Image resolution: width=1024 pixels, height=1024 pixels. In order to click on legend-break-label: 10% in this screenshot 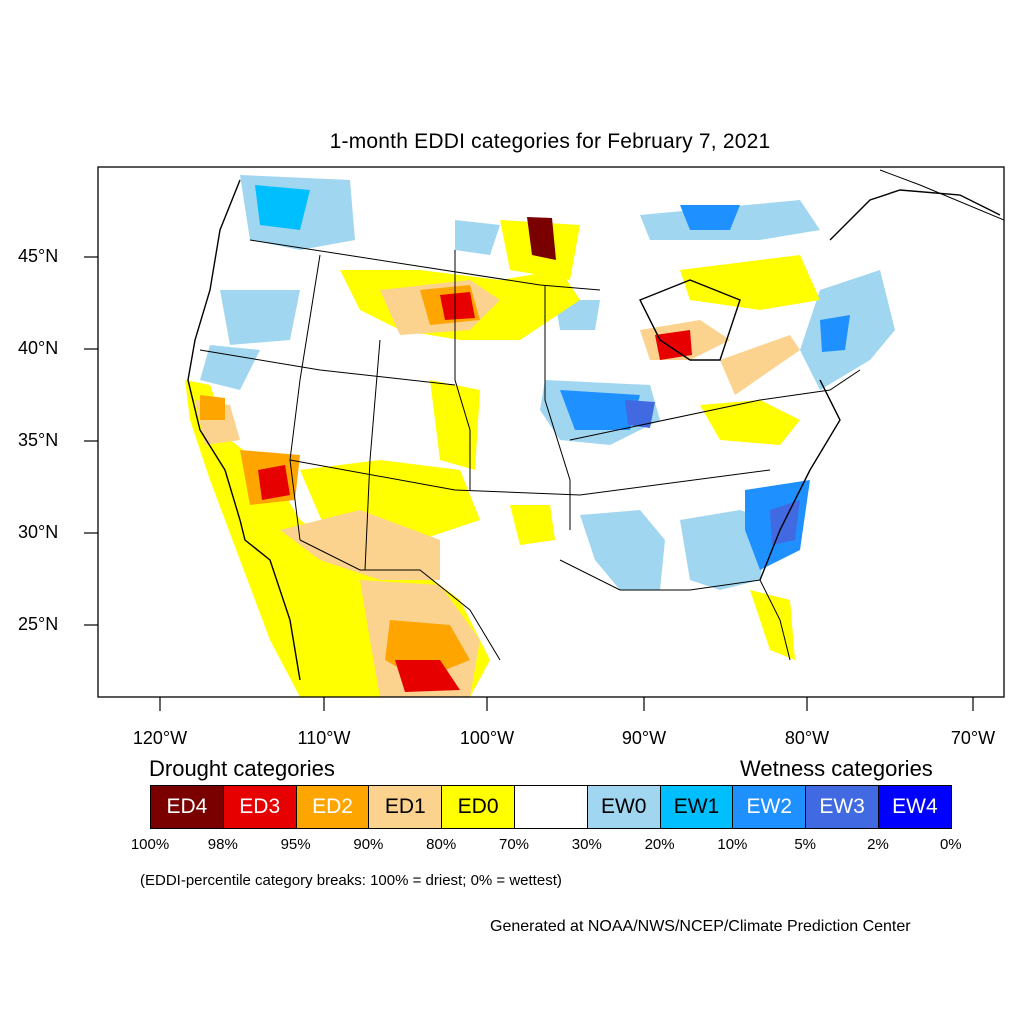, I will do `click(732, 844)`.